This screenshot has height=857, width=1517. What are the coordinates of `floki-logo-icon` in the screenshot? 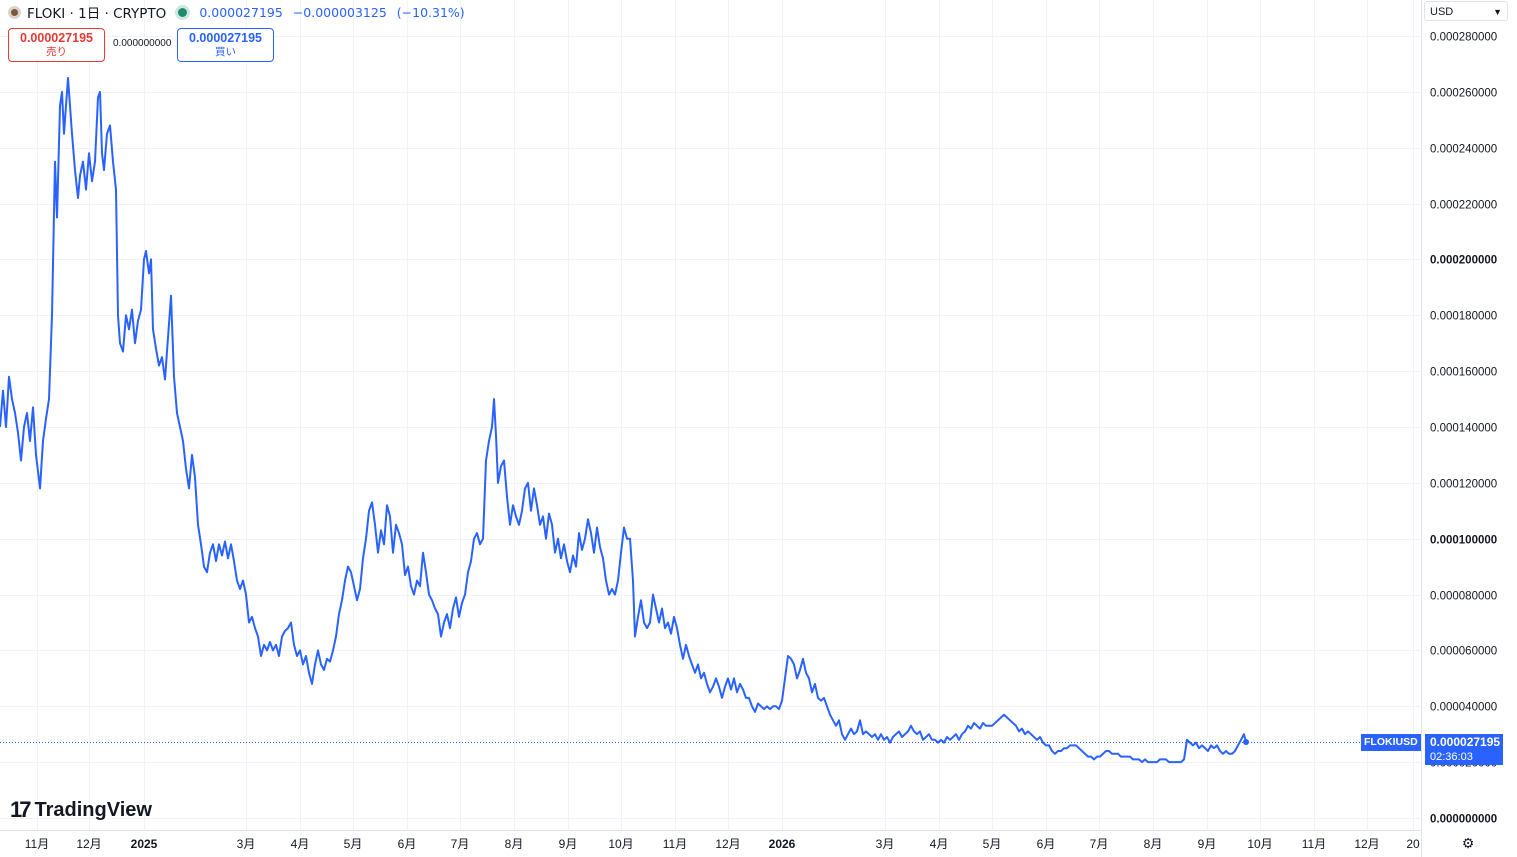 It's located at (14, 12).